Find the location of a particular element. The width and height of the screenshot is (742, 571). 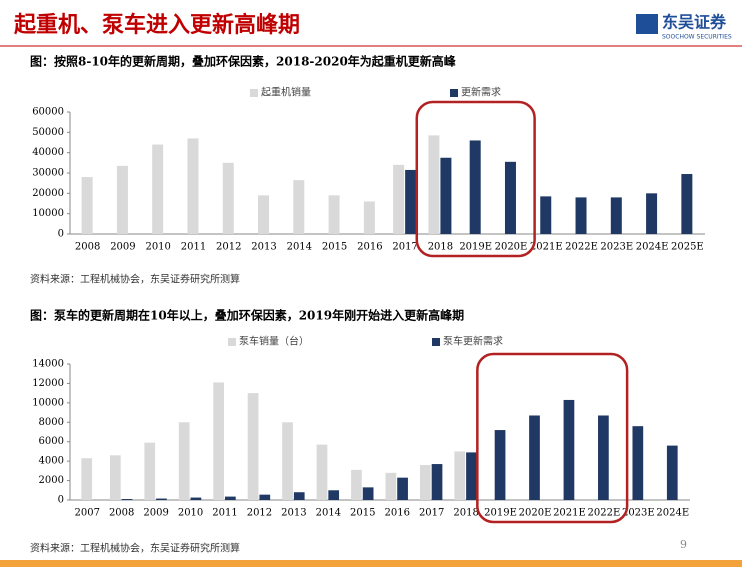

chart-title: 图：泵车的更新周期在10年以上，叠加环保因素，2019年刚开始进入更新高峰期 is located at coordinates (247, 315).